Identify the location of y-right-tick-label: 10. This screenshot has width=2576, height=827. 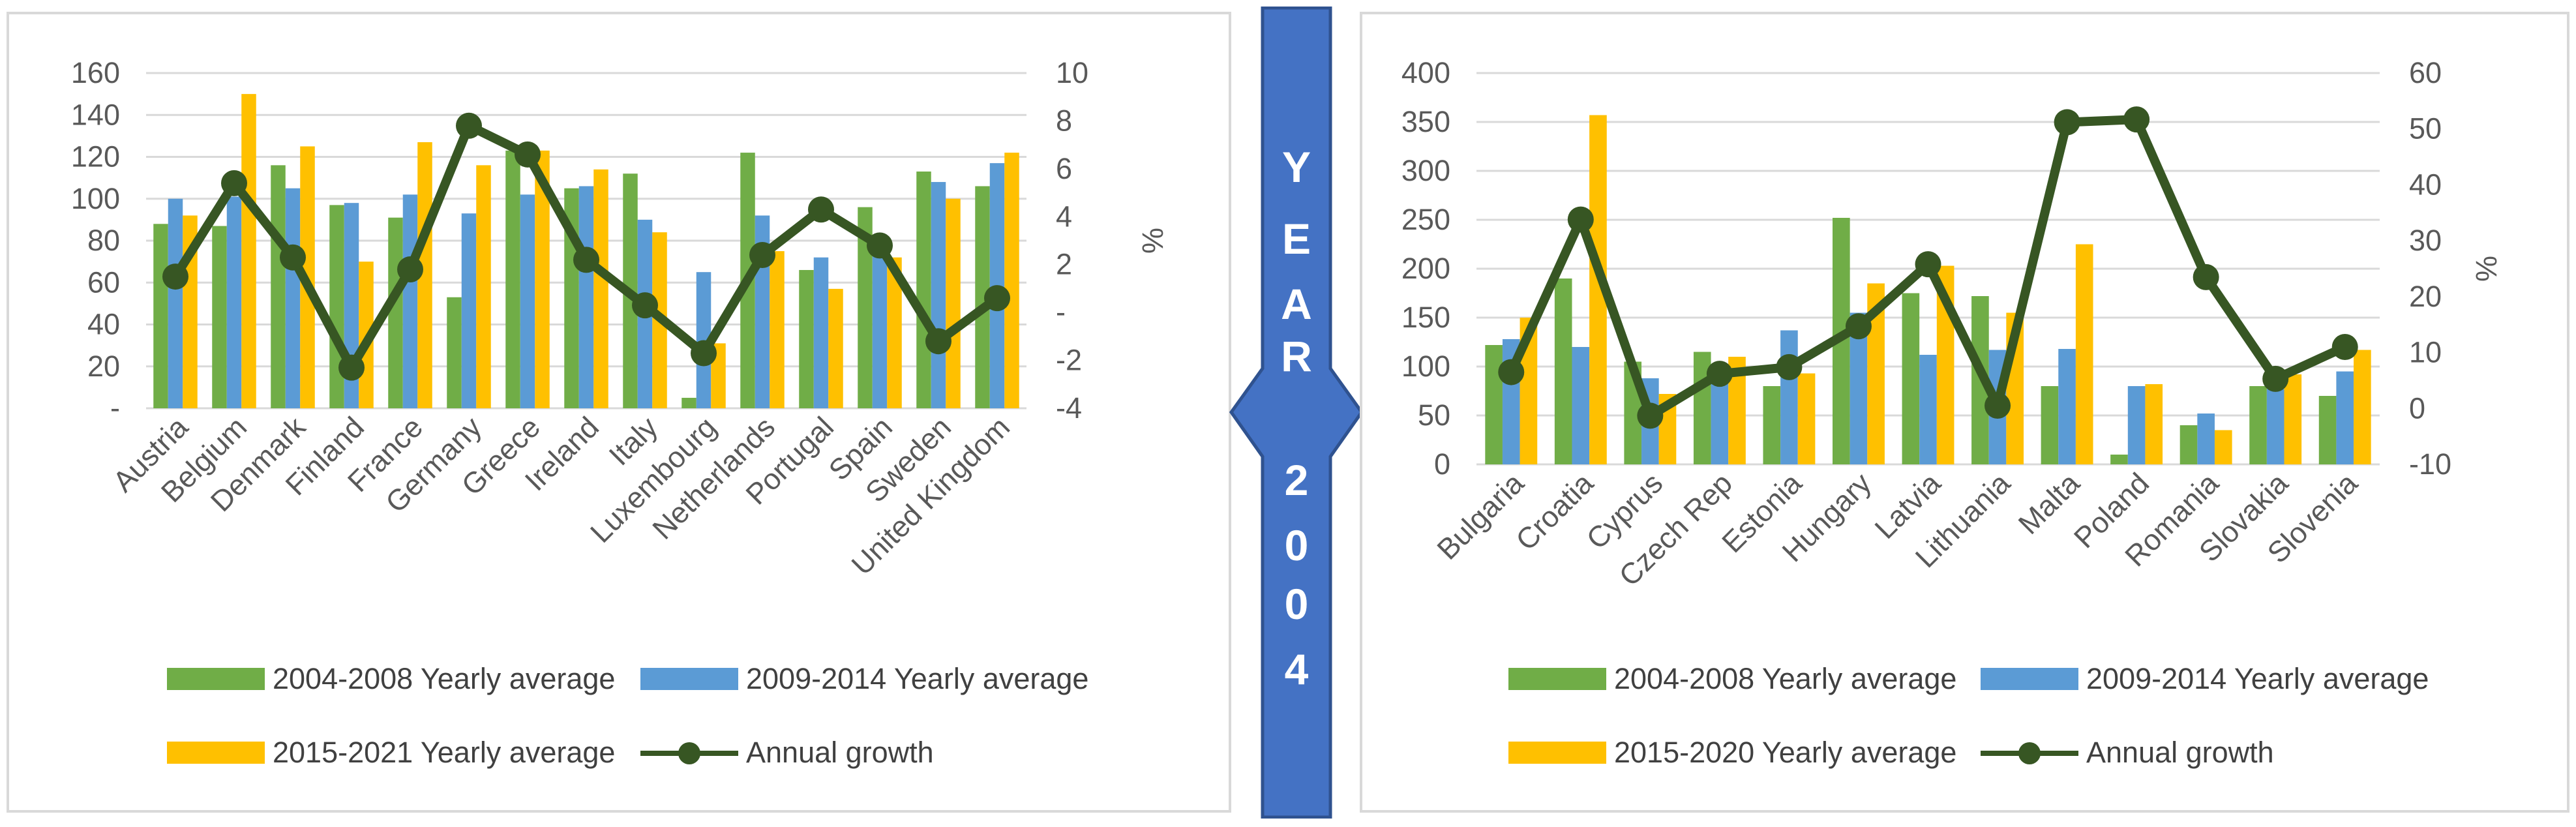
(2425, 352).